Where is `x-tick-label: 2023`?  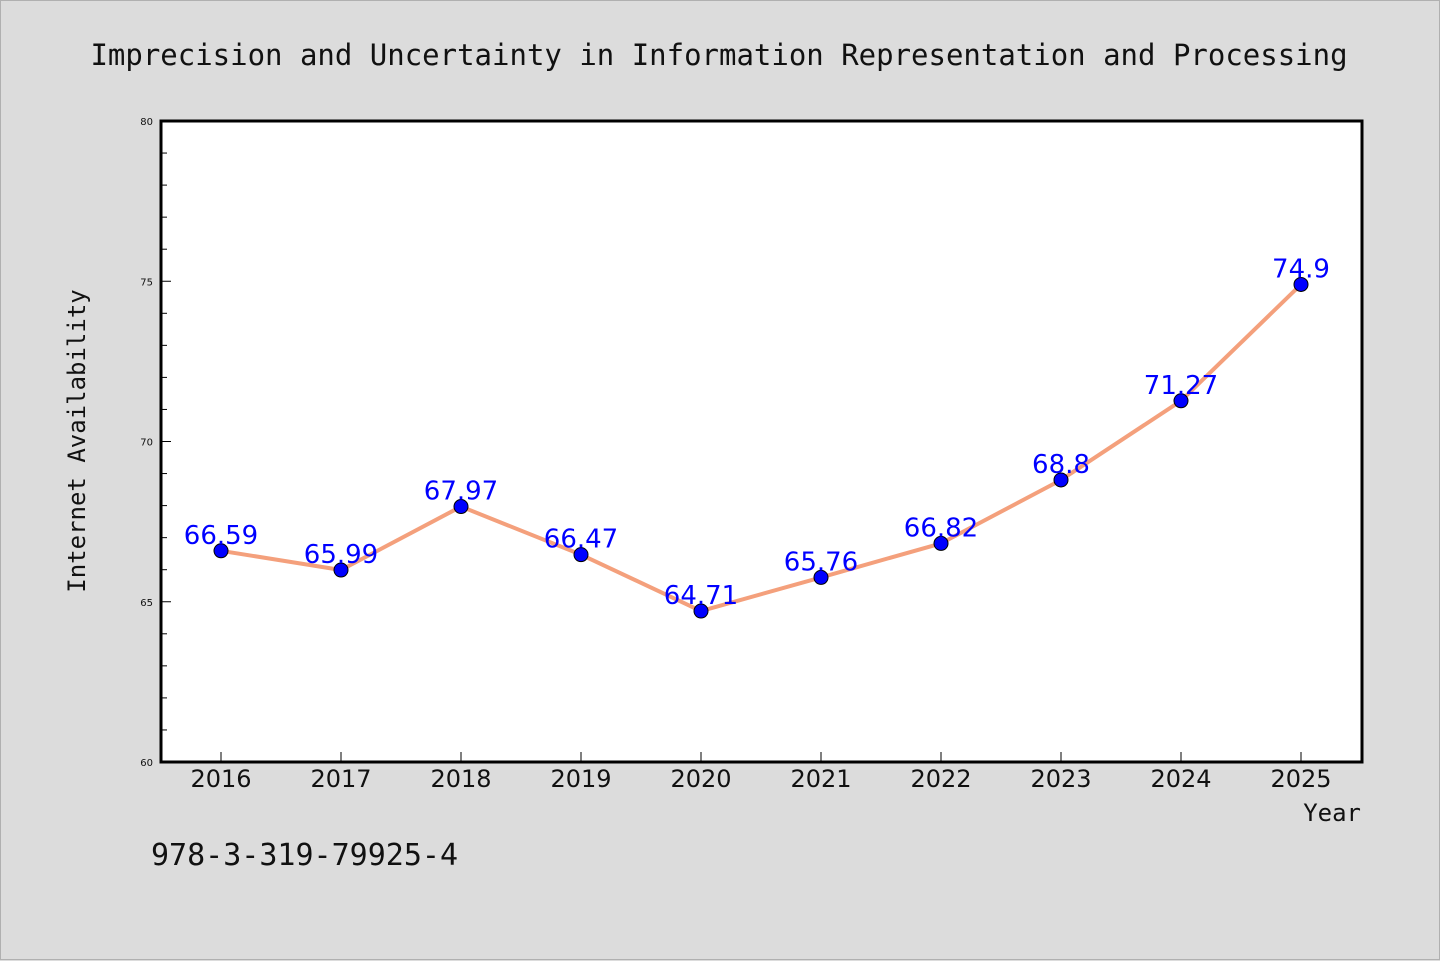 x-tick-label: 2023 is located at coordinates (1060, 779).